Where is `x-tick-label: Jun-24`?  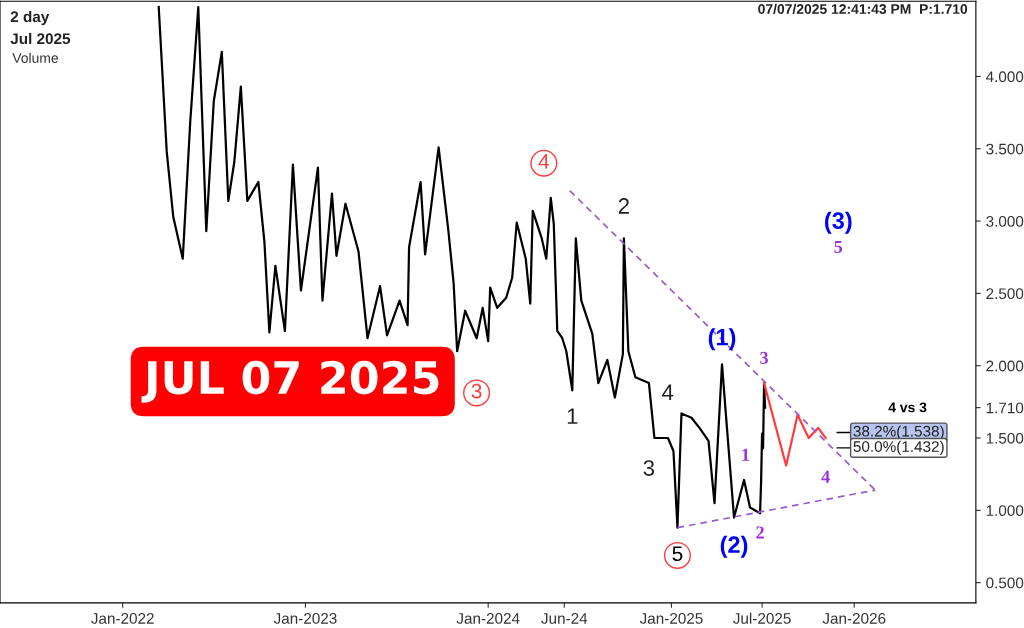
x-tick-label: Jun-24 is located at coordinates (564, 618).